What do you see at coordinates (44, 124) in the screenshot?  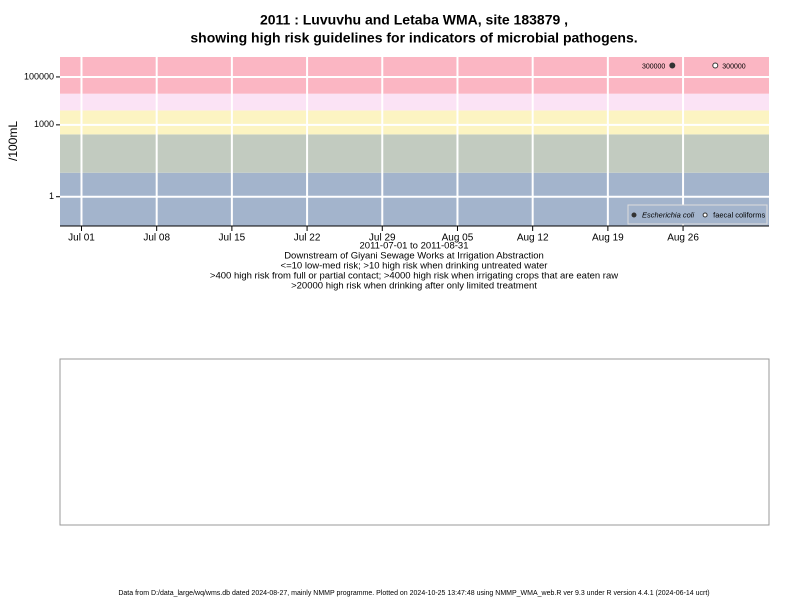 I see `y-tick-label: 1000` at bounding box center [44, 124].